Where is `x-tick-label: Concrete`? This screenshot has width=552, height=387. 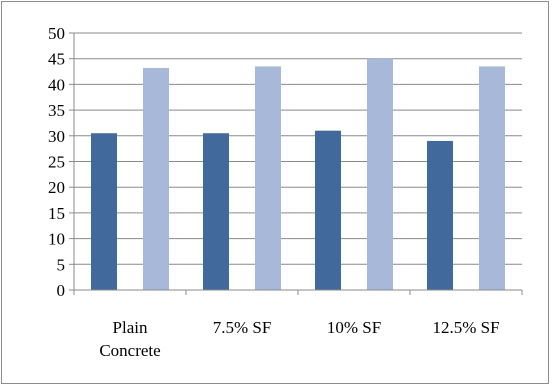
x-tick-label: Concrete is located at coordinates (129, 350).